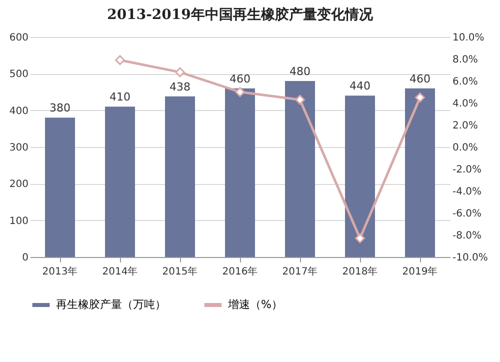 The width and height of the screenshot is (500, 362). What do you see at coordinates (465, 126) in the screenshot?
I see `y2-tick-label: 2.0%` at bounding box center [465, 126].